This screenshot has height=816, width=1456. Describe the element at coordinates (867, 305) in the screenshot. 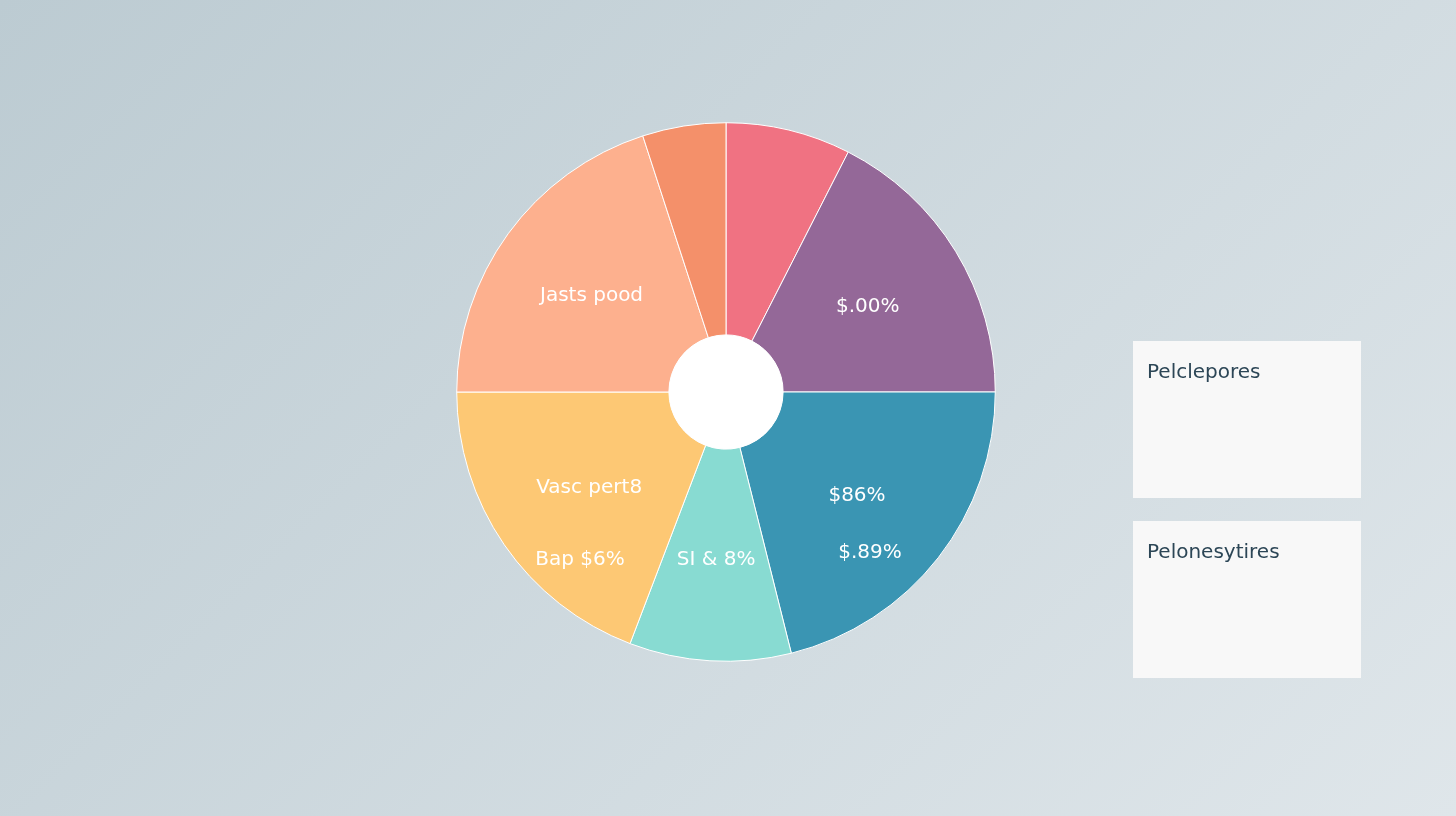

I see `slice-label: $.00%` at that location.